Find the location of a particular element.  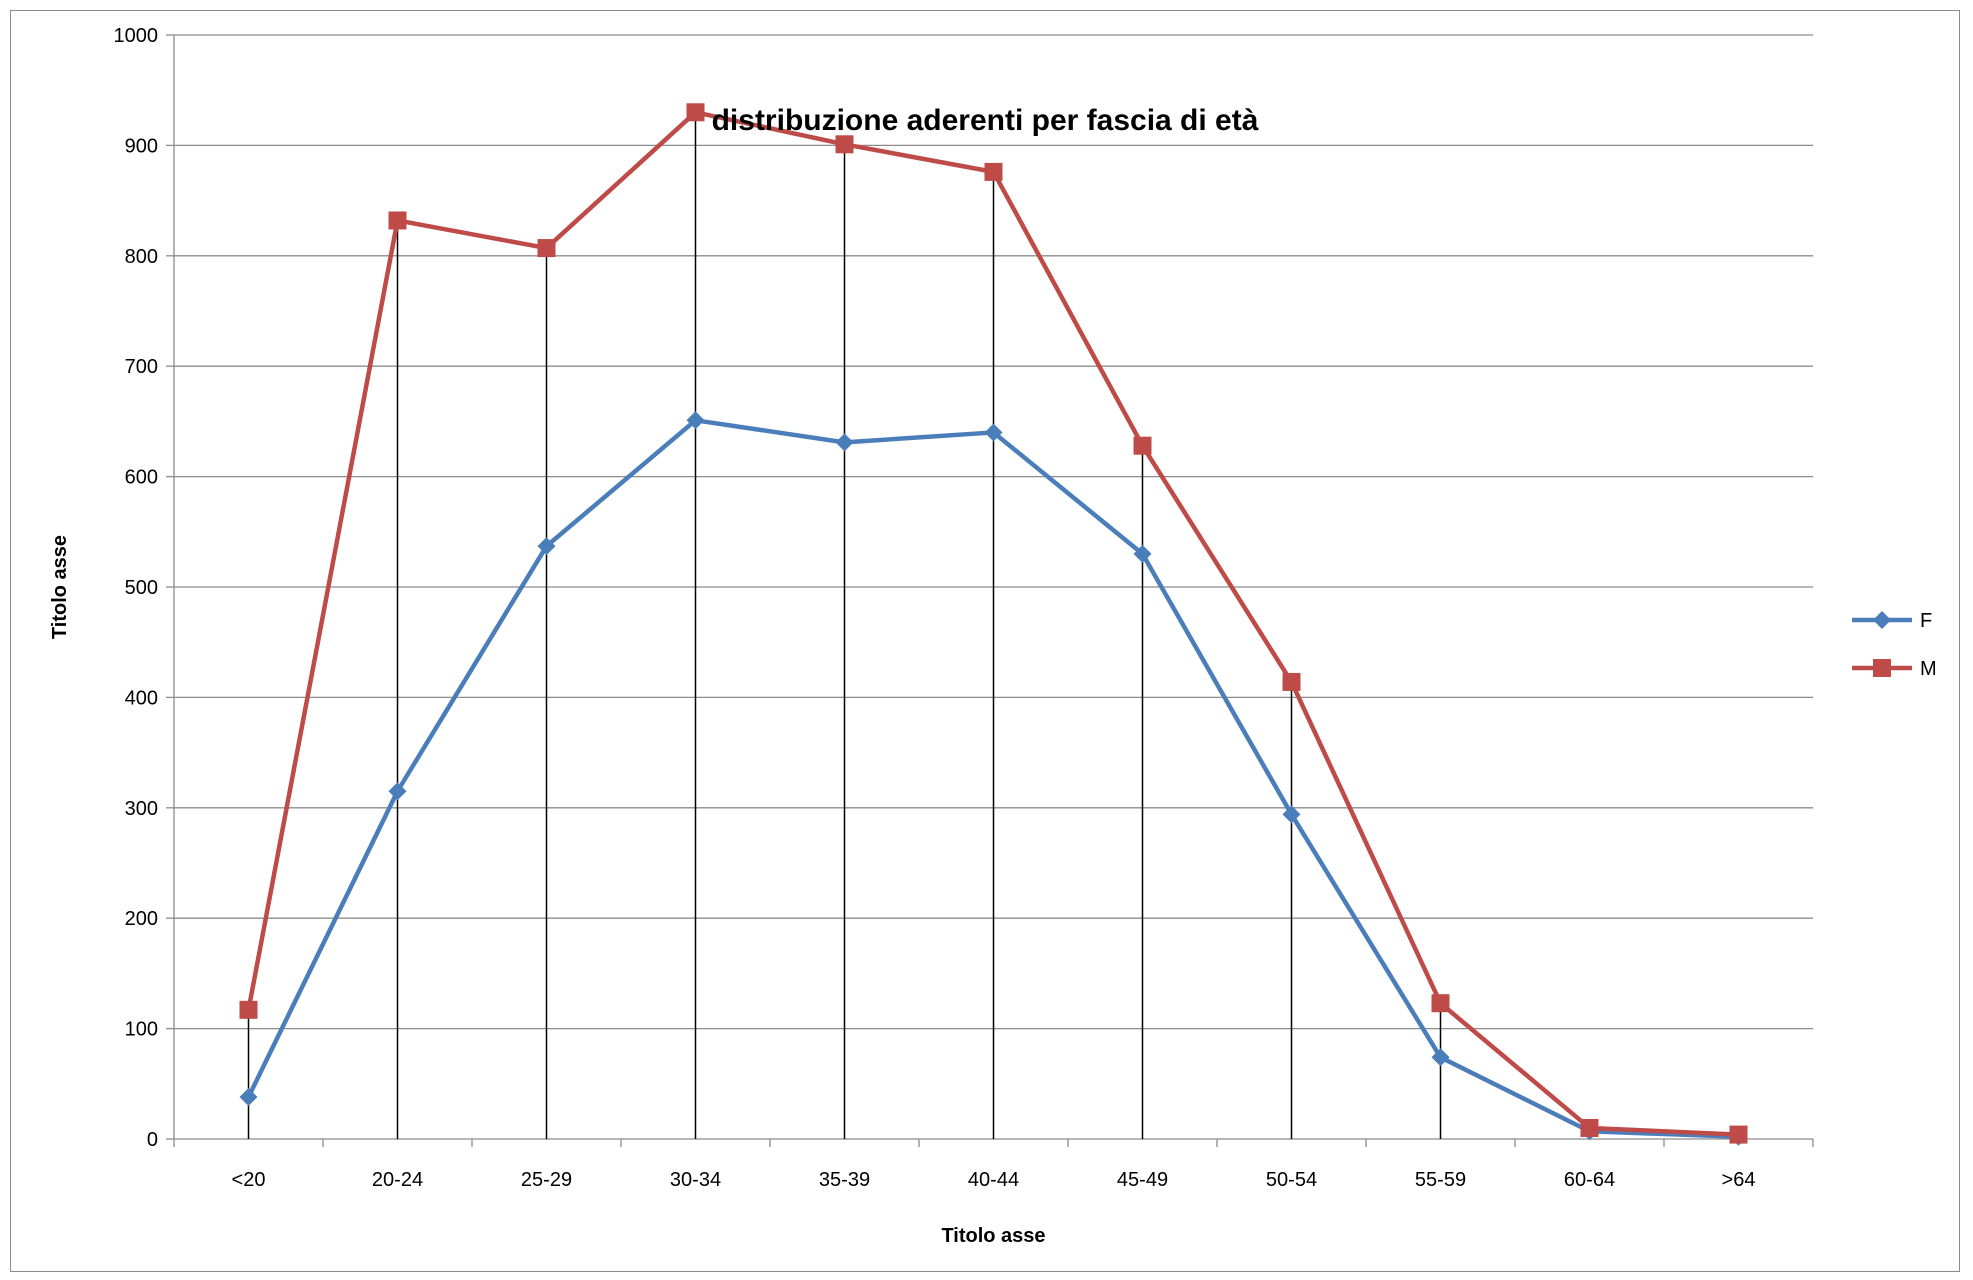

legend-label: F is located at coordinates (1926, 621).